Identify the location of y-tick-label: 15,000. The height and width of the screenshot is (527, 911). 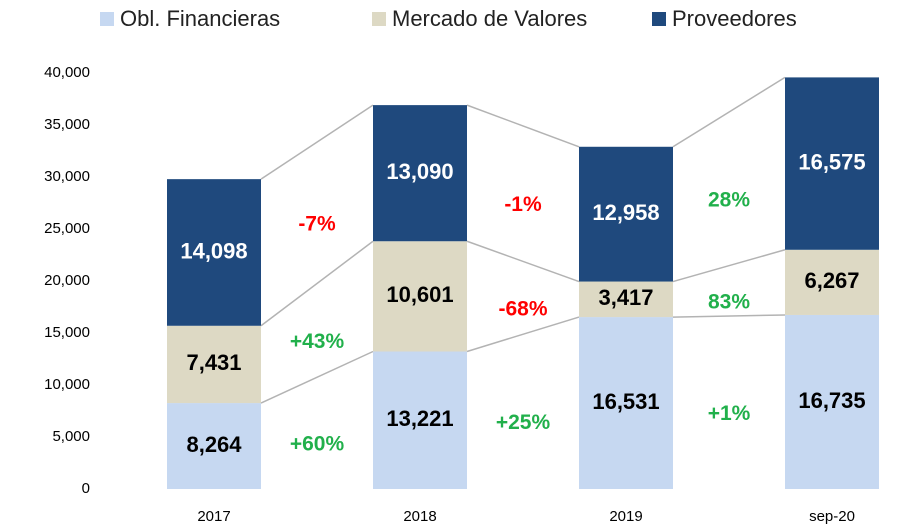
(67, 332).